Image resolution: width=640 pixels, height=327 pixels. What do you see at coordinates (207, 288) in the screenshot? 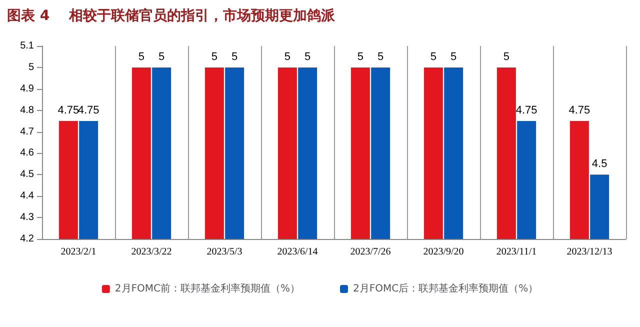
I see `legend-label: 2月FOMC前：联邦基金利率预期值（%）` at bounding box center [207, 288].